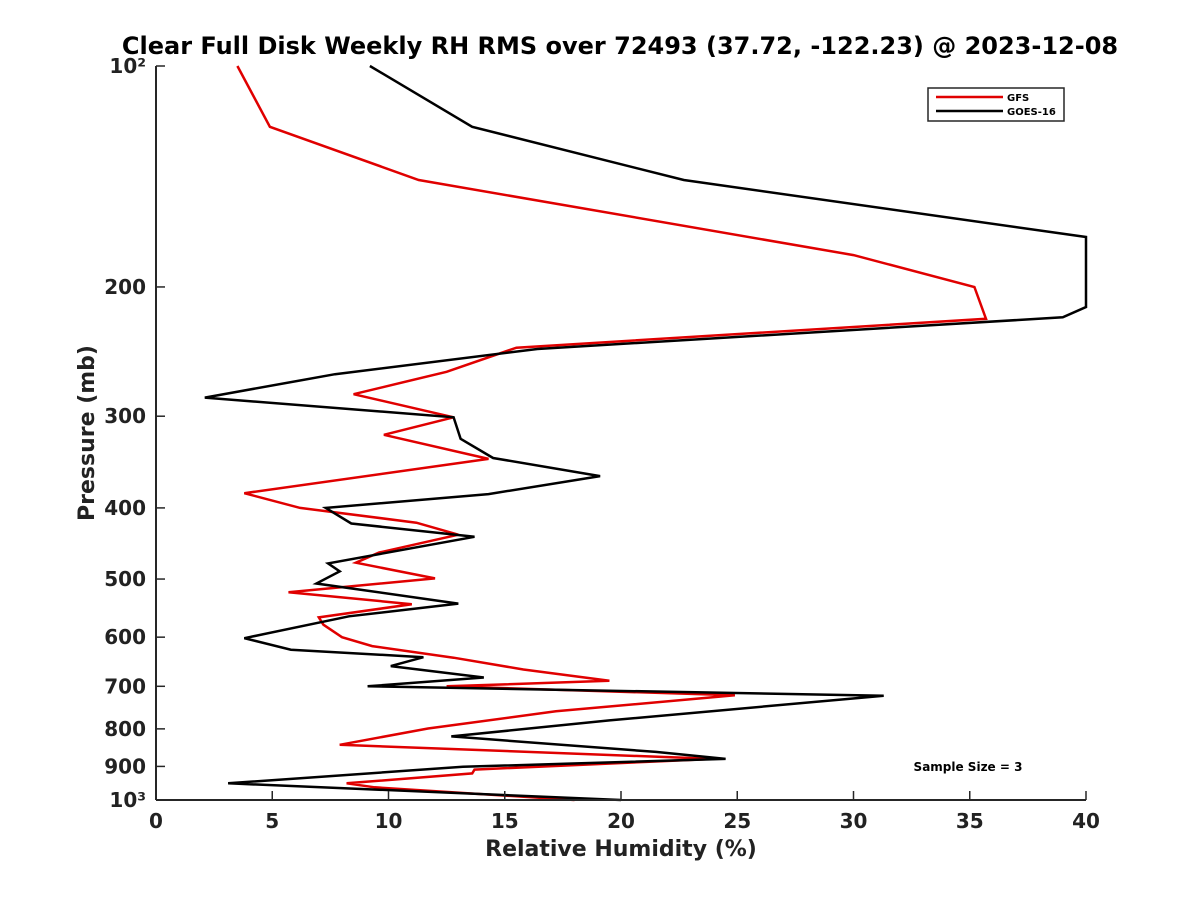 This screenshot has width=1200, height=900. Describe the element at coordinates (505, 821) in the screenshot. I see `x-tick-label: 15` at that location.